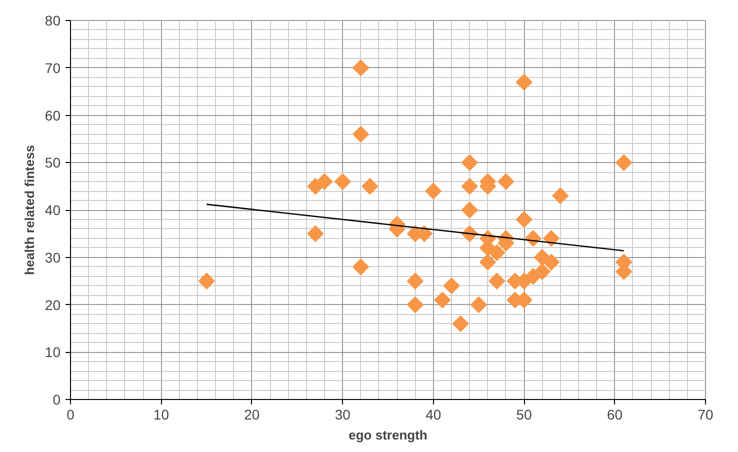  What do you see at coordinates (252, 414) in the screenshot?
I see `x-tick-label: 20` at bounding box center [252, 414].